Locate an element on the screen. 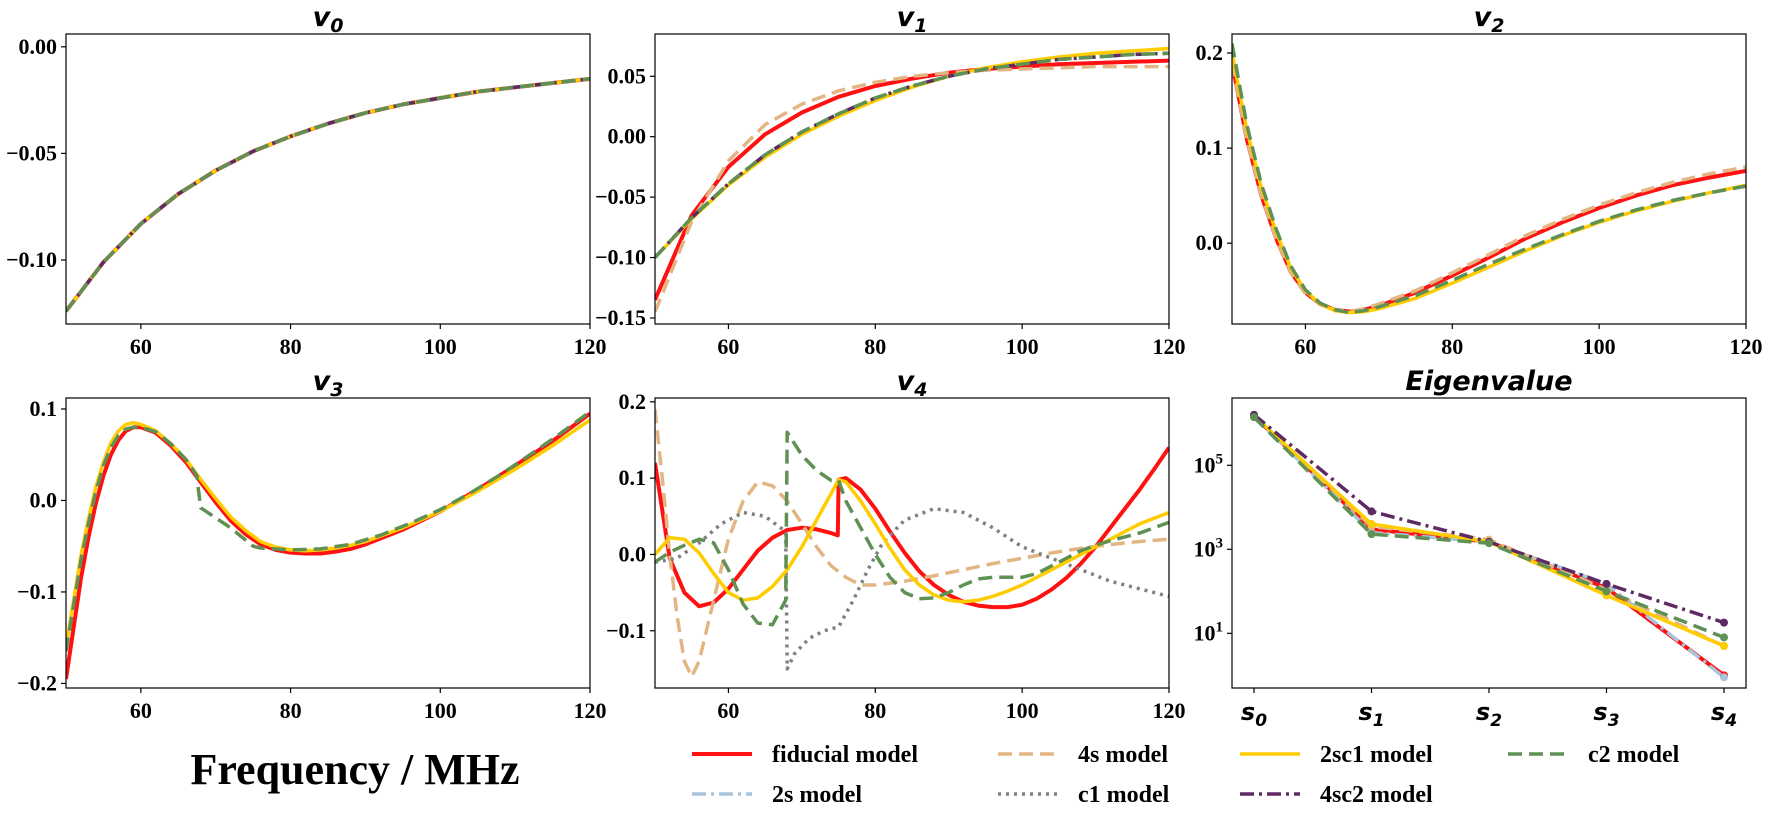  panel-title-4: v4 is located at coordinates (912, 383).